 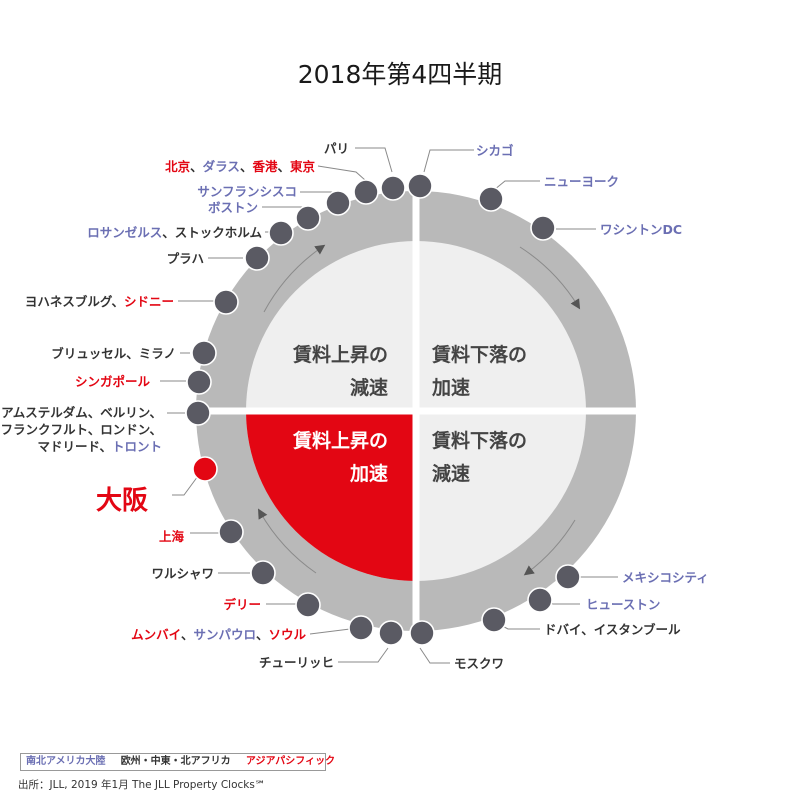 I want to click on city-label: サンフランシスコ, so click(x=247, y=191).